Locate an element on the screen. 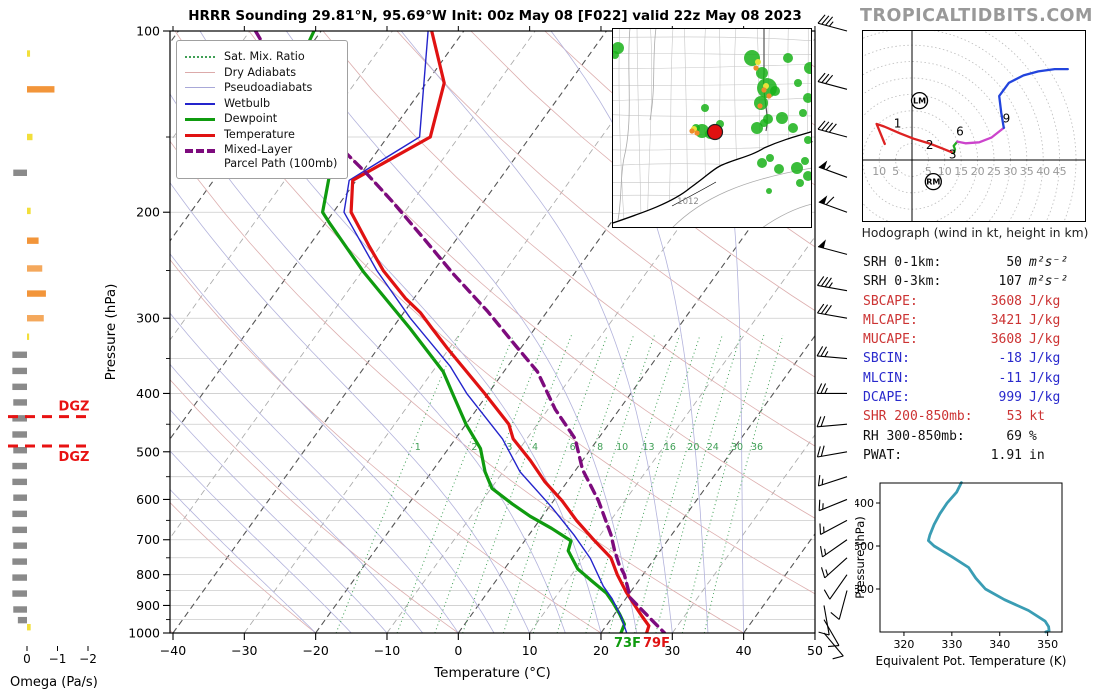  stat-value: 3421 is located at coordinates (1006, 320).